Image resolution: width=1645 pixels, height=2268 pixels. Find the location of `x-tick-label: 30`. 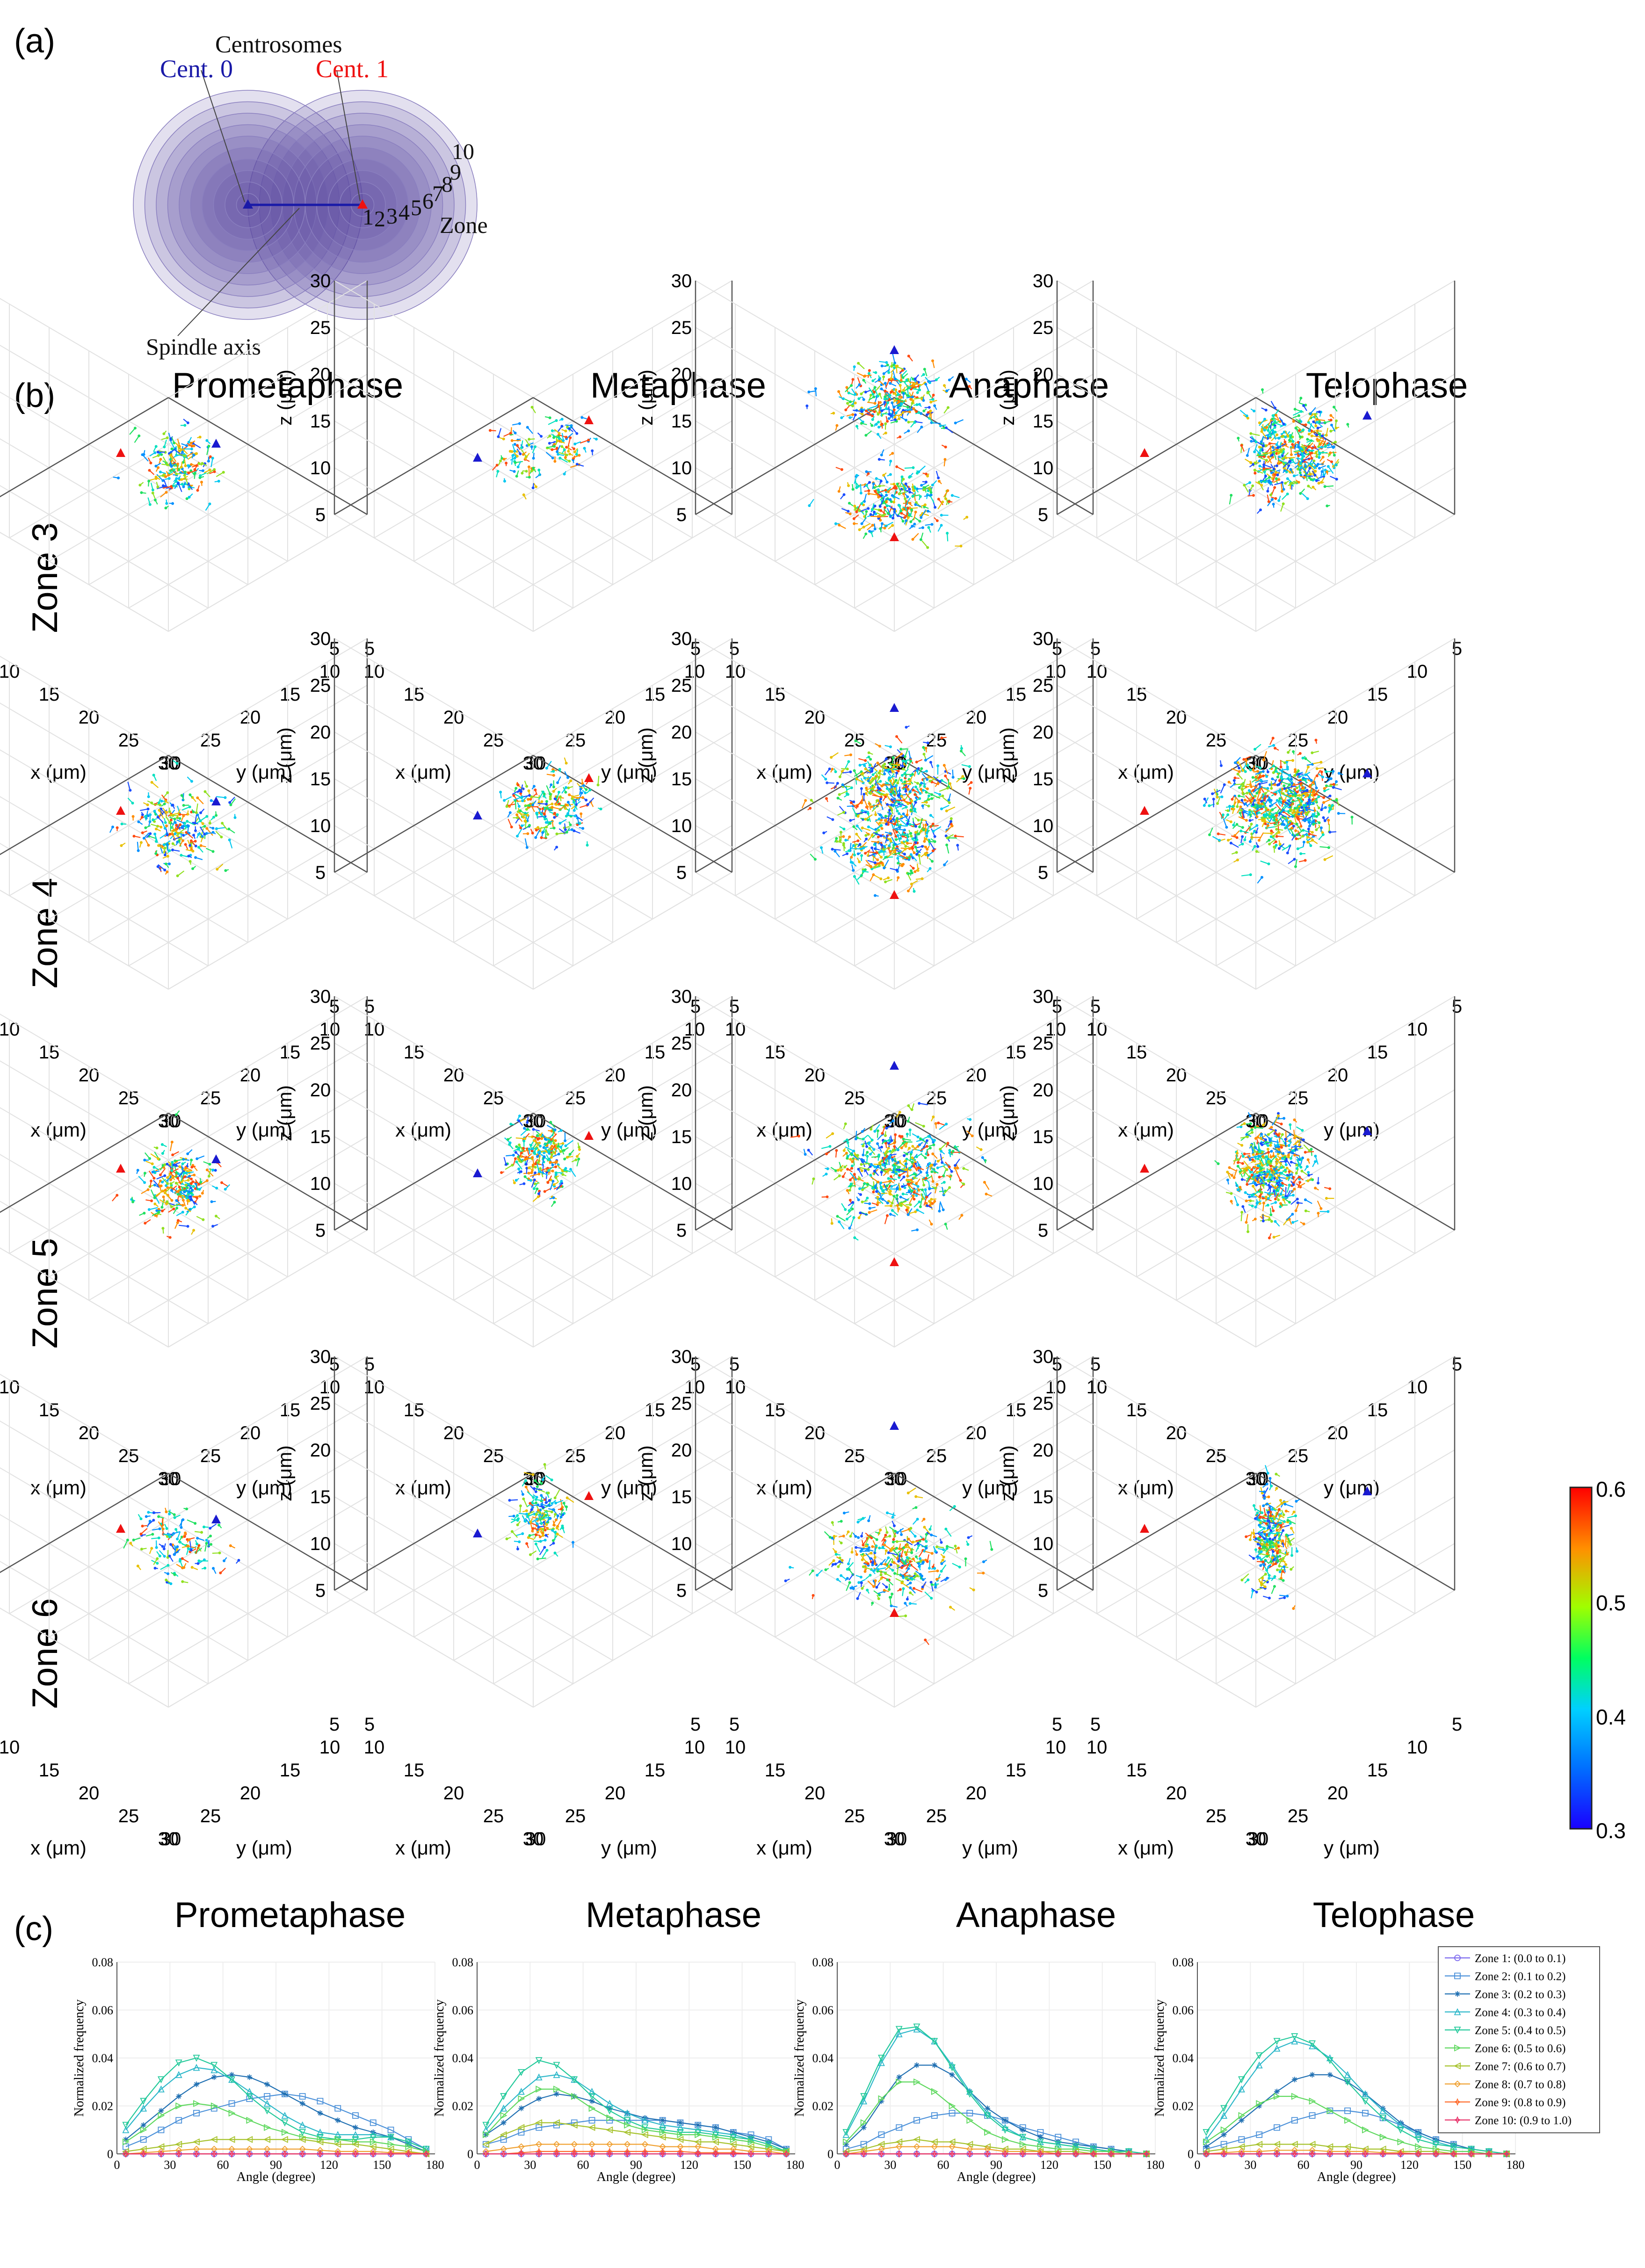

x-tick-label: 30 is located at coordinates (1250, 2165).